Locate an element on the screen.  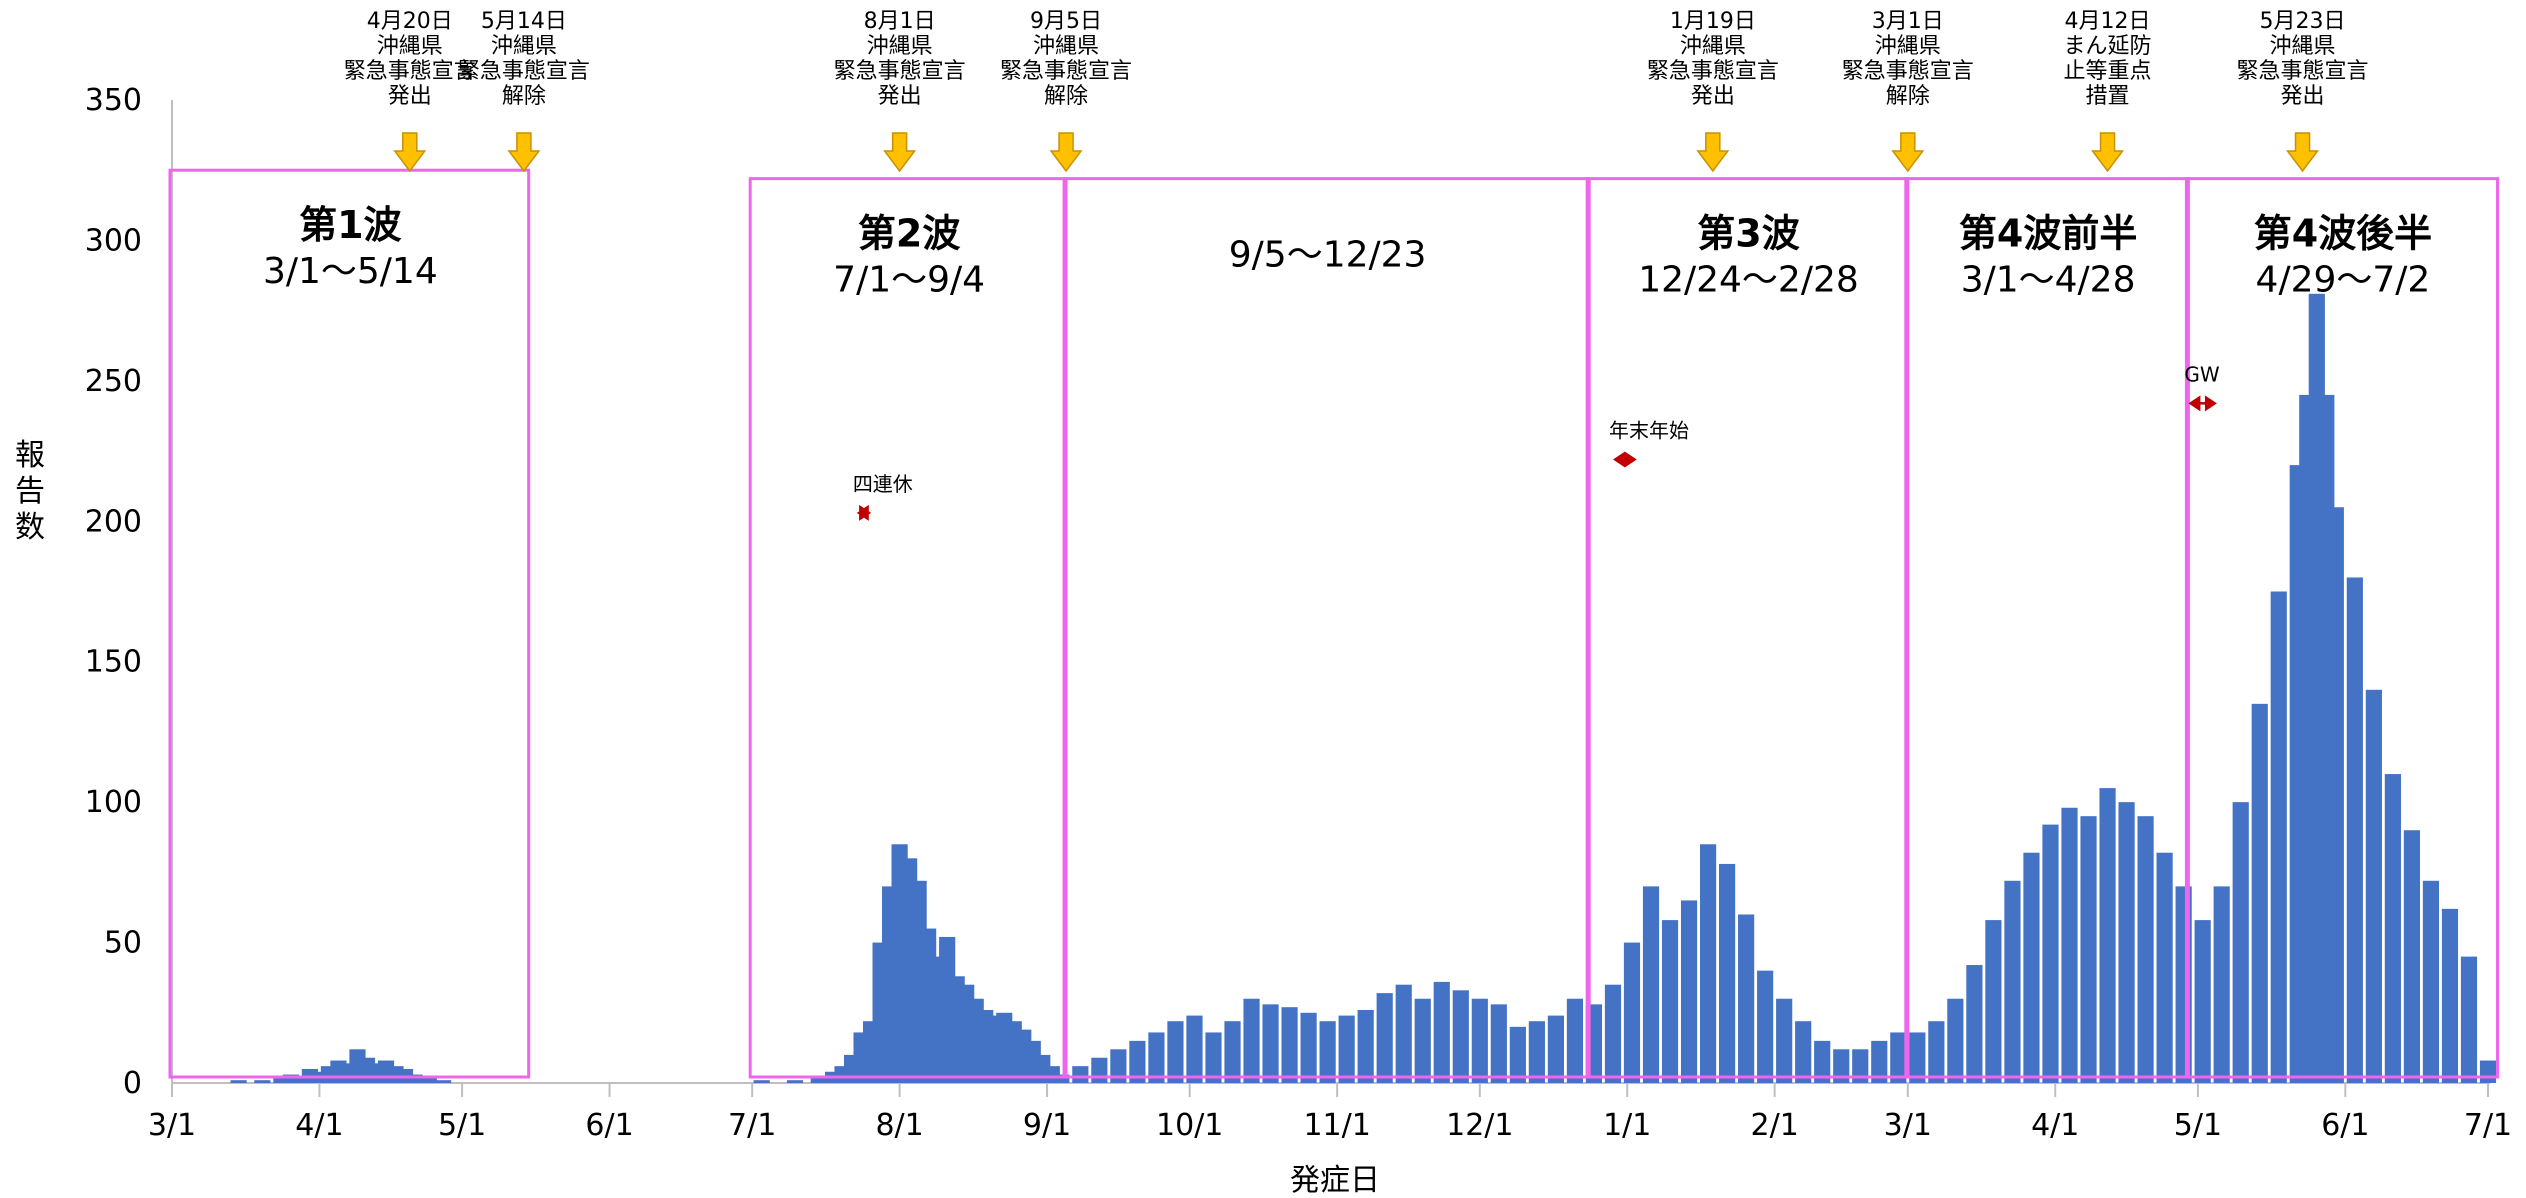
event-annotation: 9月5日沖縄県緊急事態宣言解除 is located at coordinates (1066, 91).